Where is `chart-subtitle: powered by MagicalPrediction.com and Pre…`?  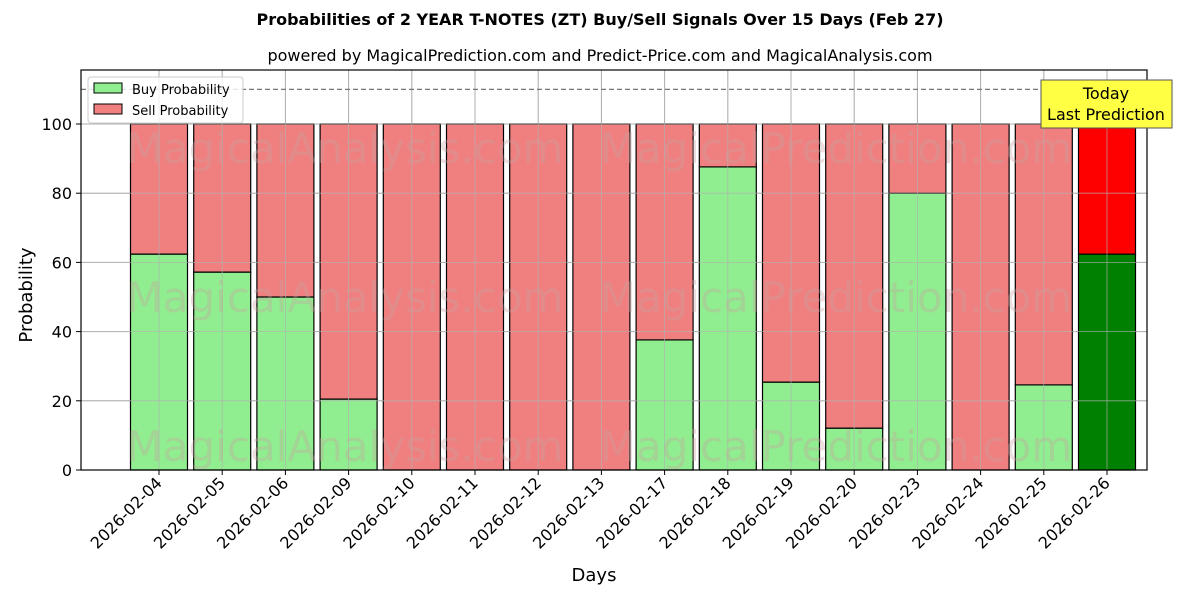
chart-subtitle: powered by MagicalPrediction.com and Pre… is located at coordinates (600, 55).